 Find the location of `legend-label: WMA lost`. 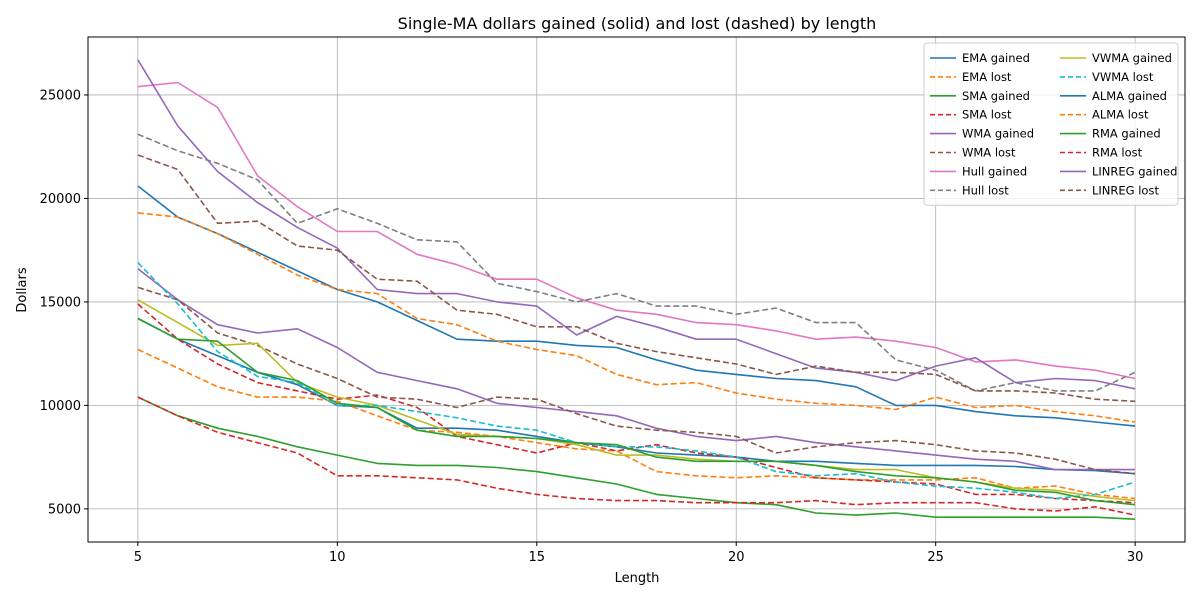

legend-label: WMA lost is located at coordinates (989, 153).